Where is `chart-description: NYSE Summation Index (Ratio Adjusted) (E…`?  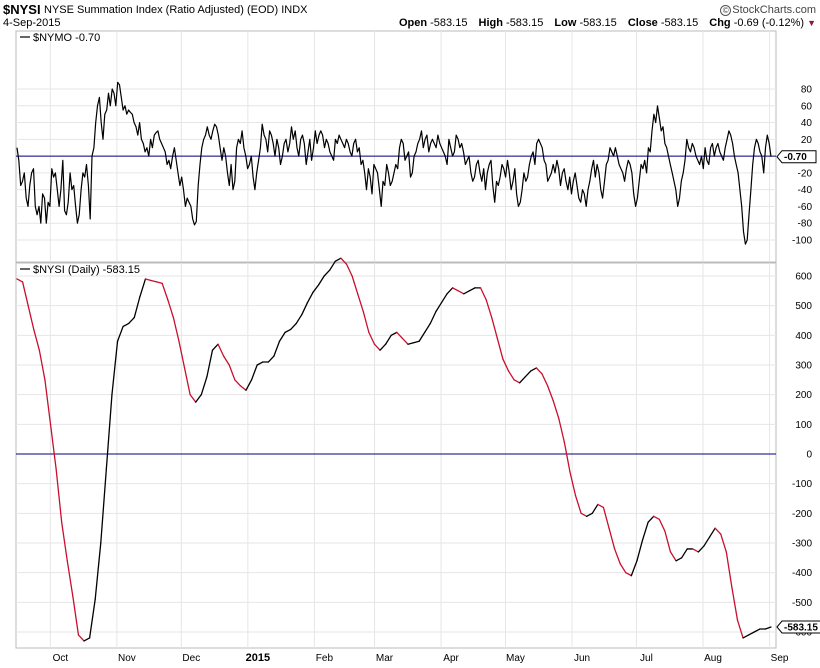 chart-description: NYSE Summation Index (Ratio Adjusted) (E… is located at coordinates (176, 10).